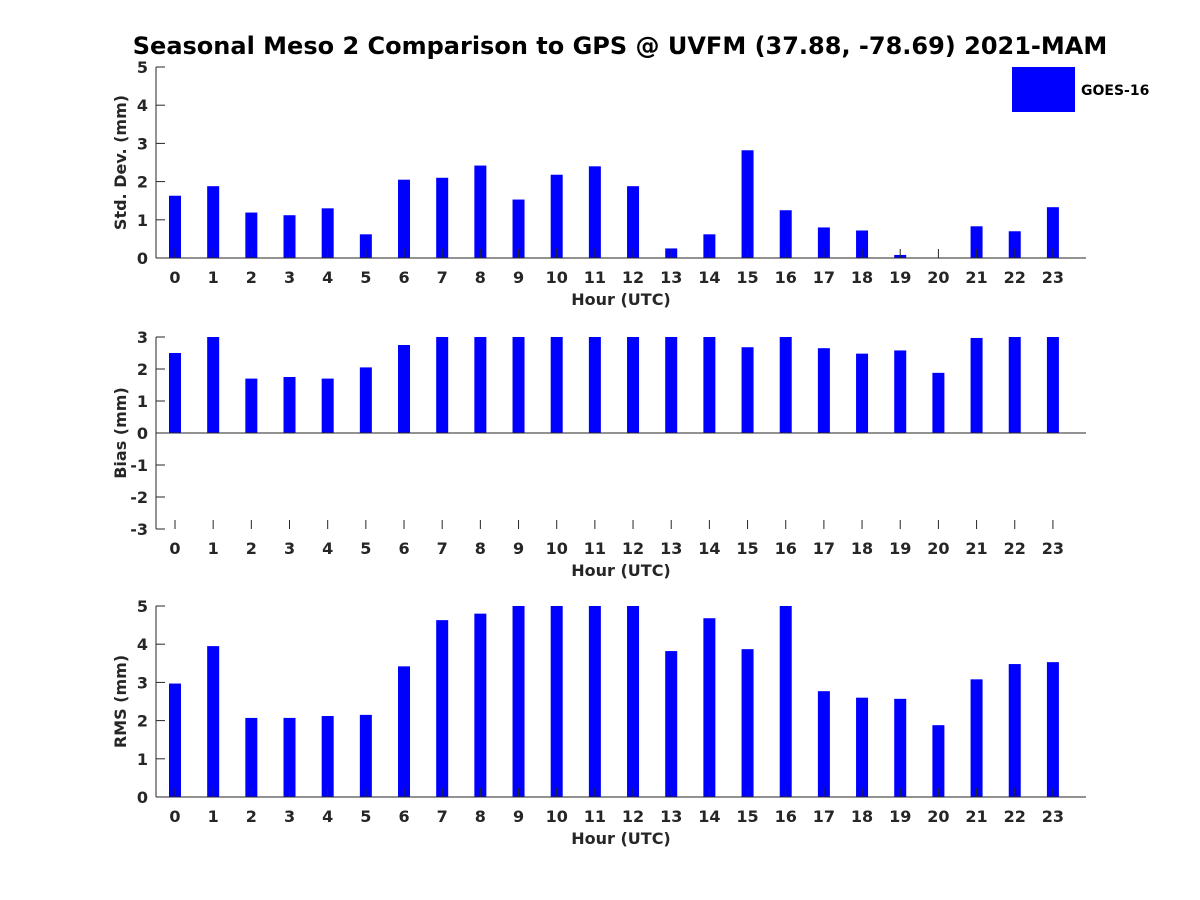 The width and height of the screenshot is (1200, 900). I want to click on x-tick-label: 1, so click(213, 816).